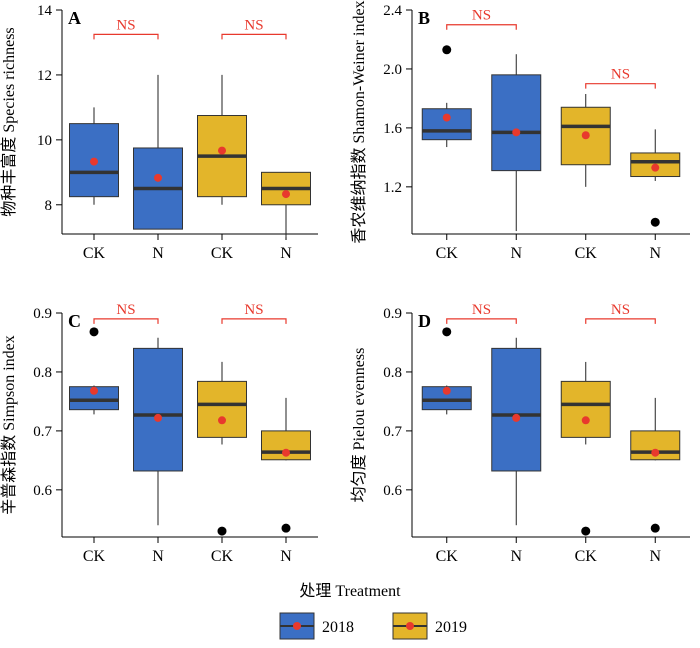 The image size is (700, 648). I want to click on legend-label: 2019, so click(451, 627).